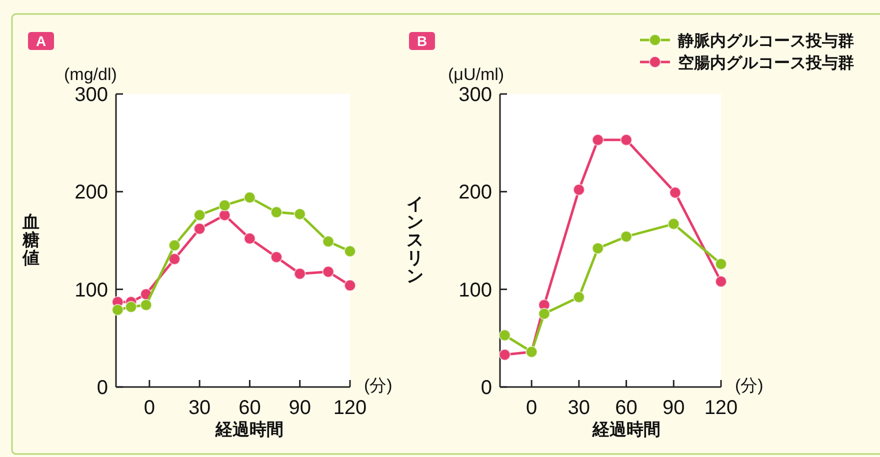  Describe the element at coordinates (766, 63) in the screenshot. I see `legend-label: 空腸内グルコース投与群` at that location.